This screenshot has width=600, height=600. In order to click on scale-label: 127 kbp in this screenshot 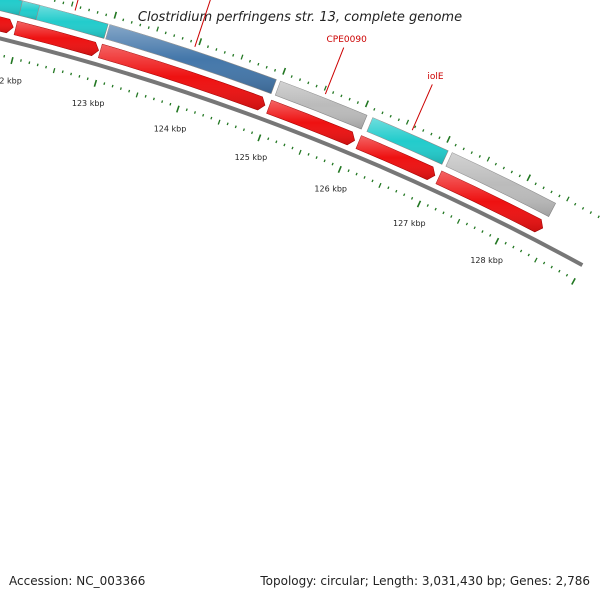, I will do `click(409, 223)`.